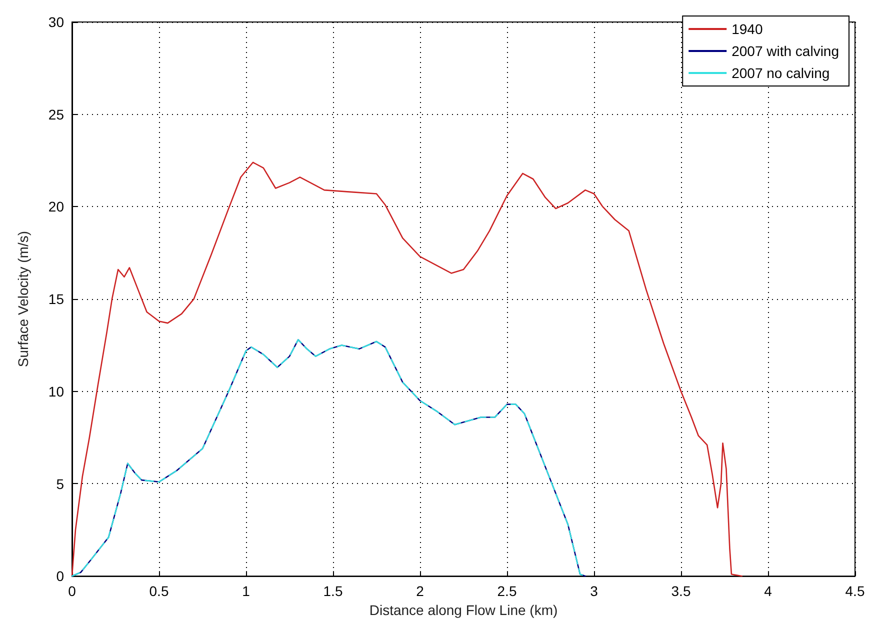  Describe the element at coordinates (56, 114) in the screenshot. I see `y-tick-label: 25` at that location.